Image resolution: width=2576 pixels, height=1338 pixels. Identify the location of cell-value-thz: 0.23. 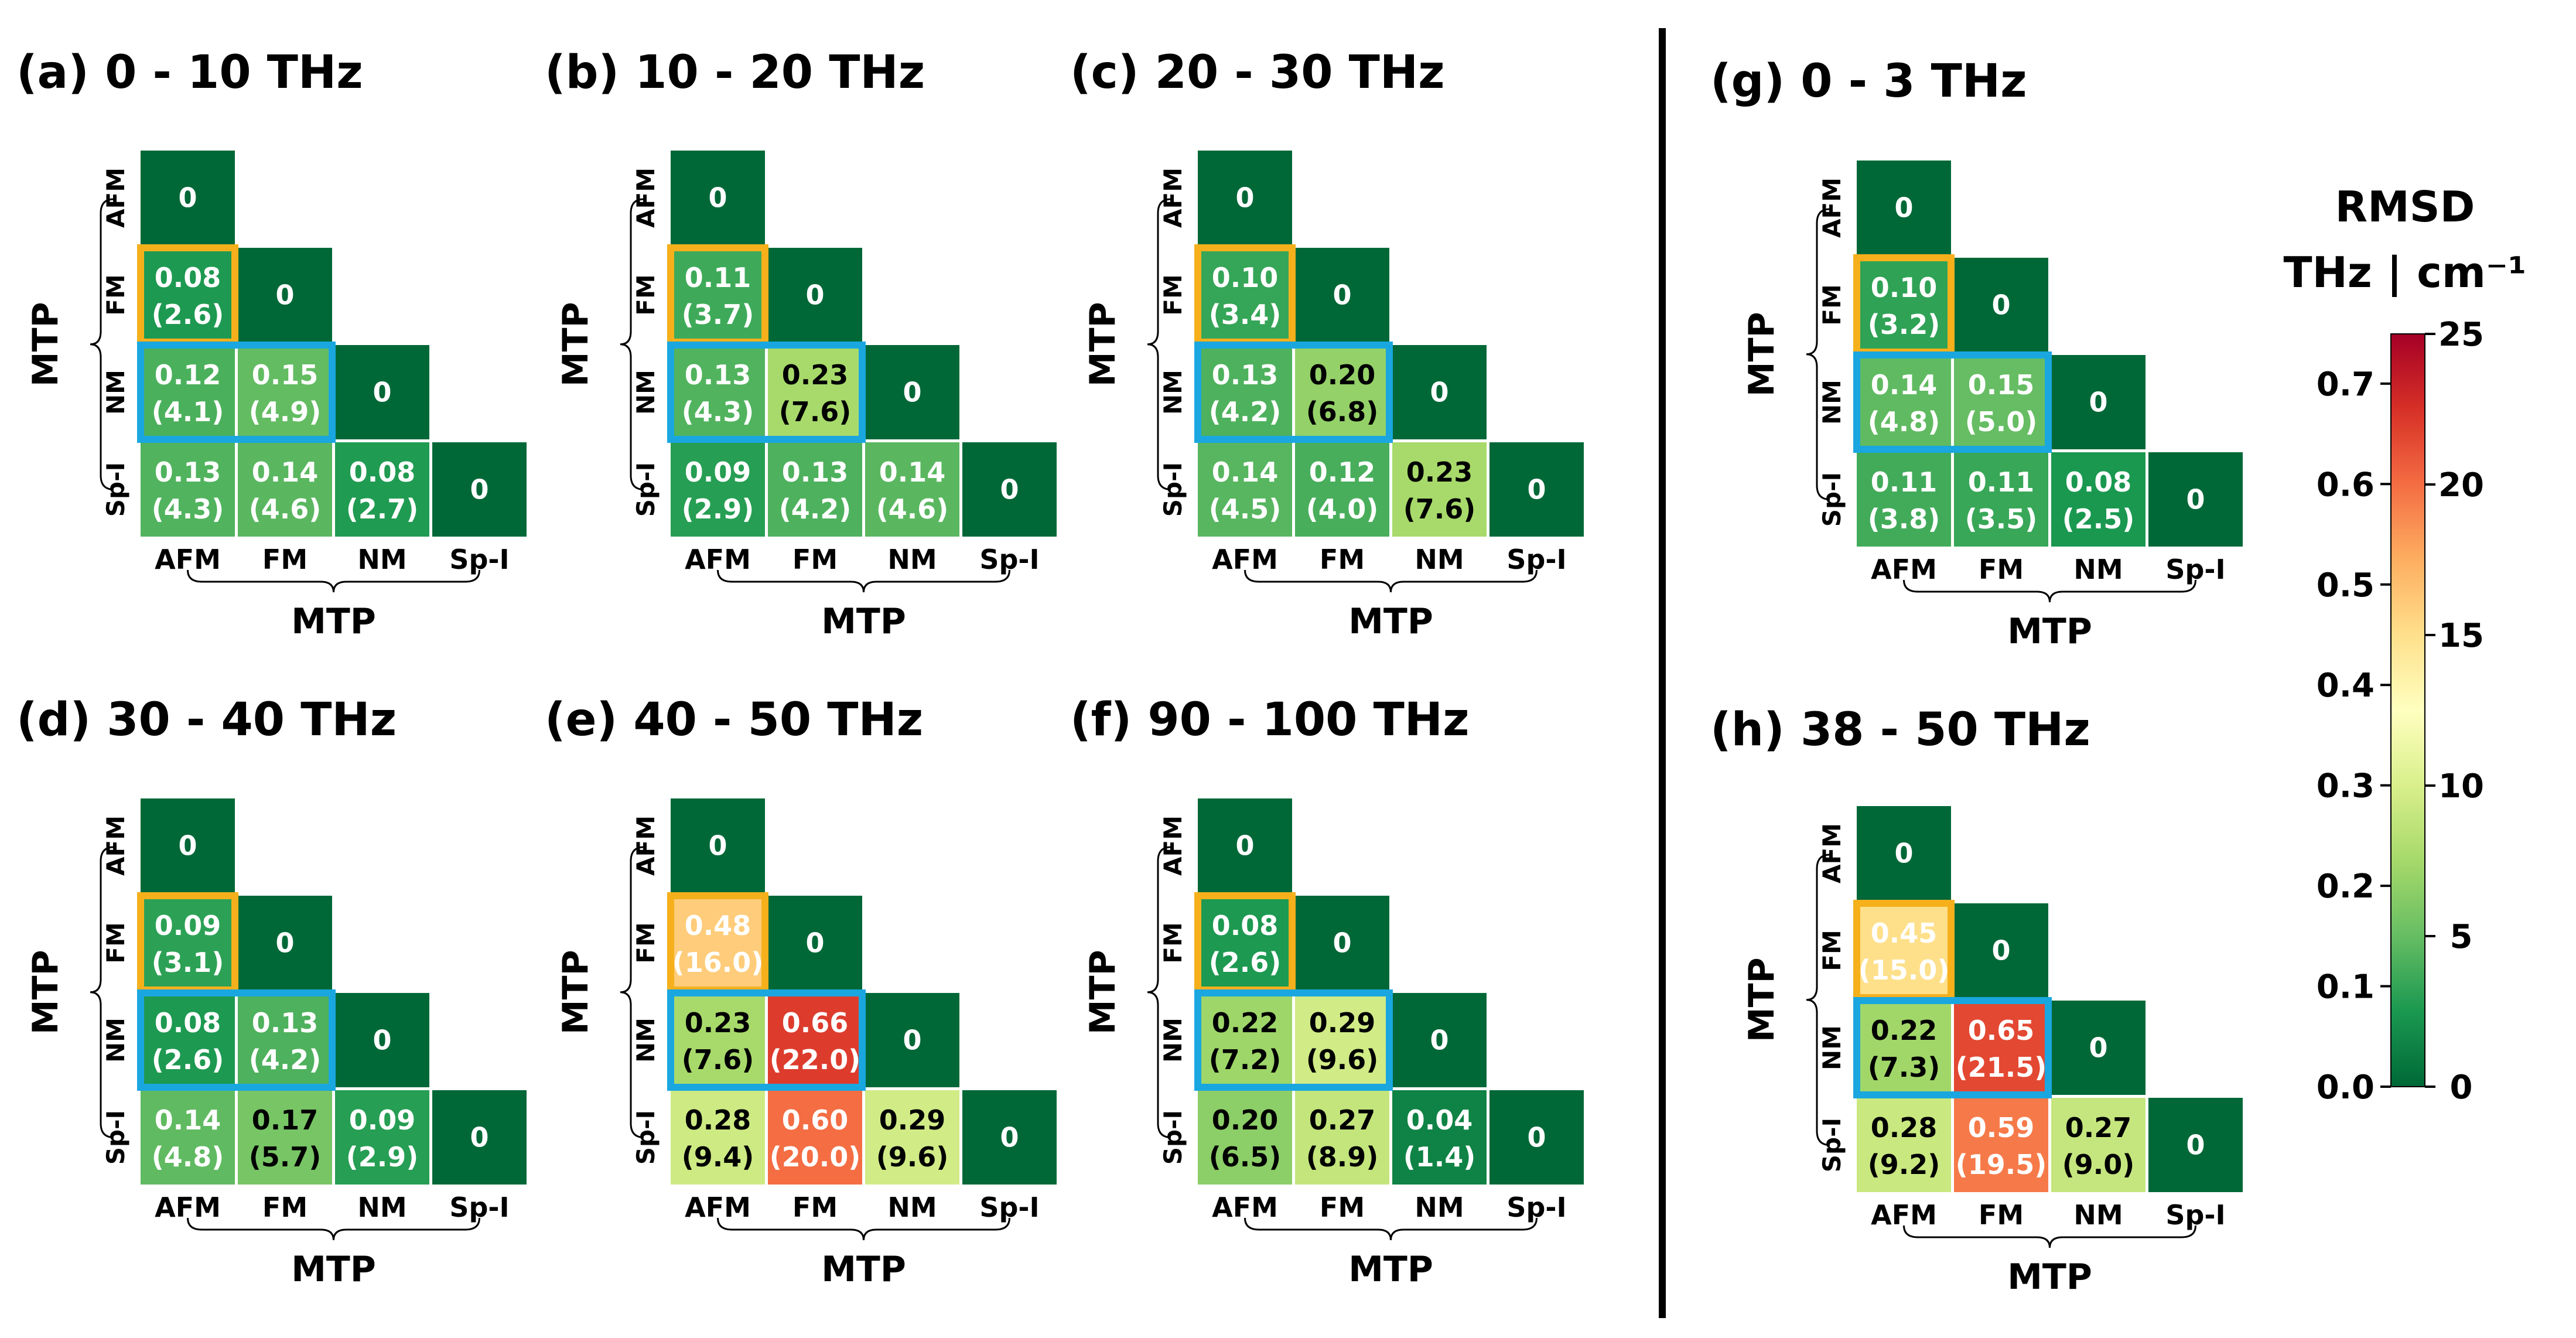
(1440, 472).